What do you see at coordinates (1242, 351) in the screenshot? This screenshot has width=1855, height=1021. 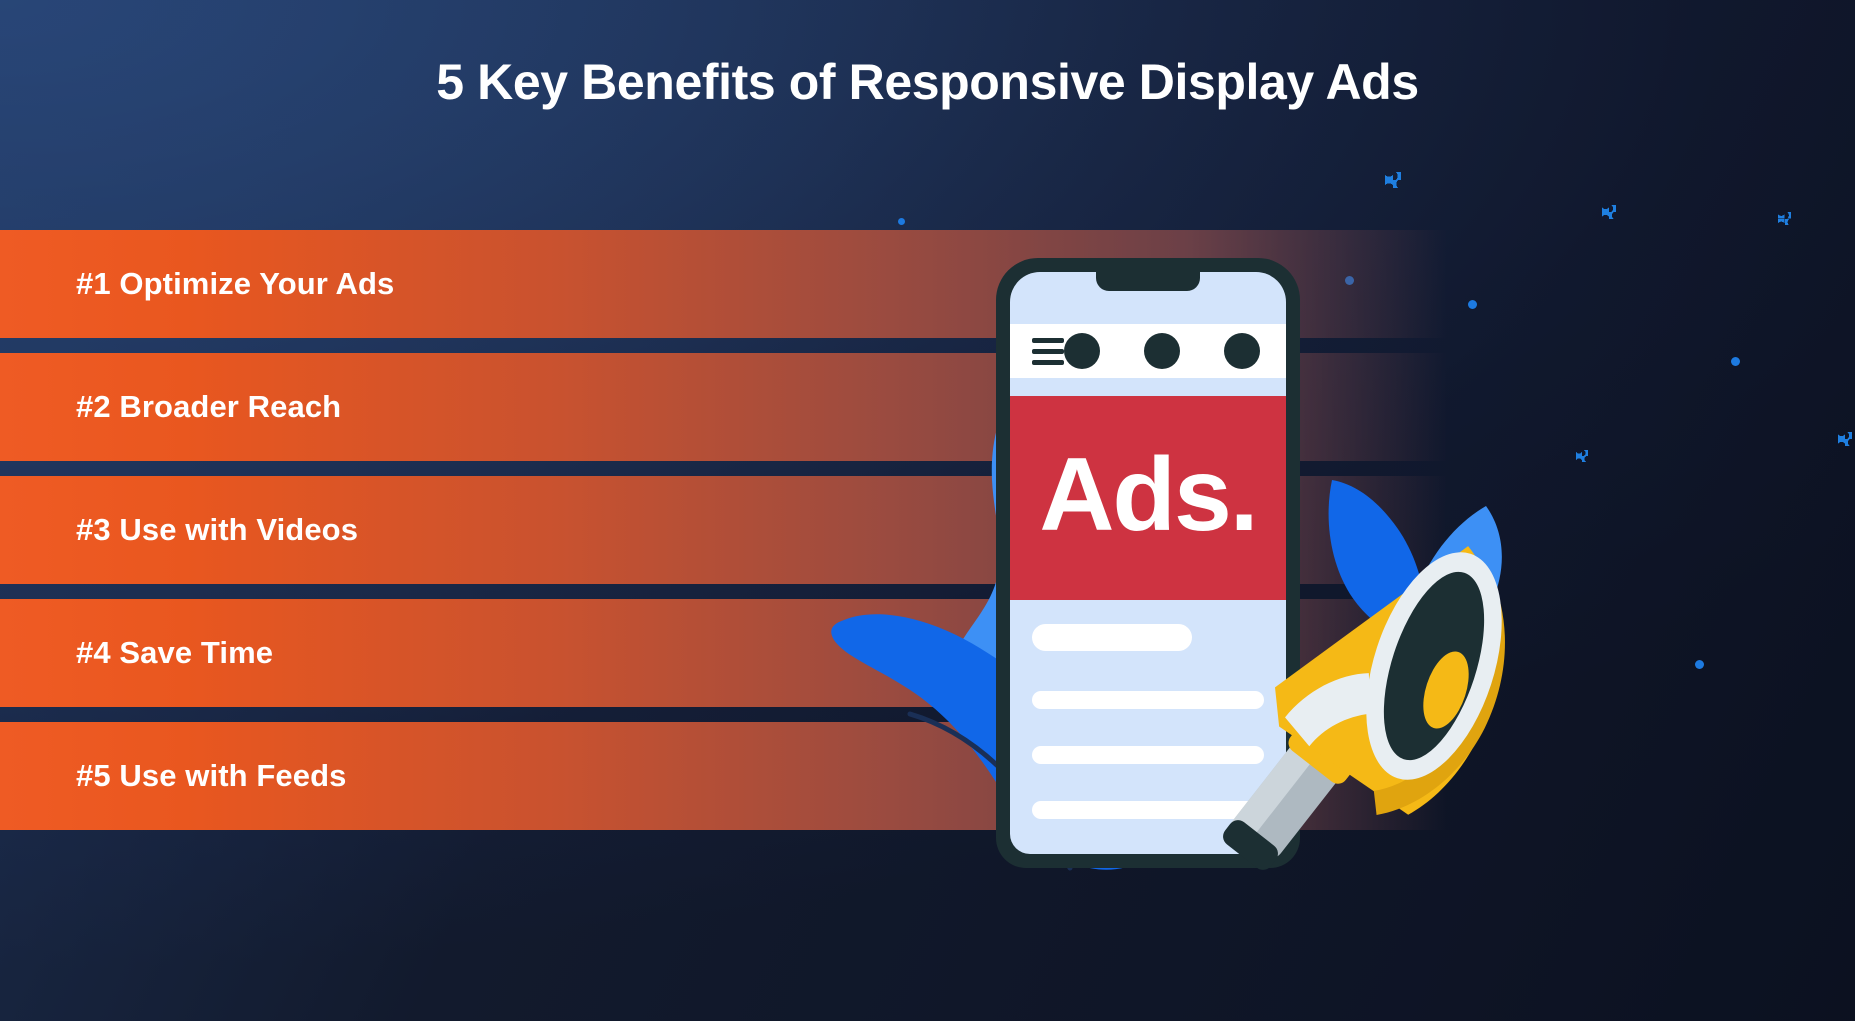 I see `nav-circle-3-icon` at bounding box center [1242, 351].